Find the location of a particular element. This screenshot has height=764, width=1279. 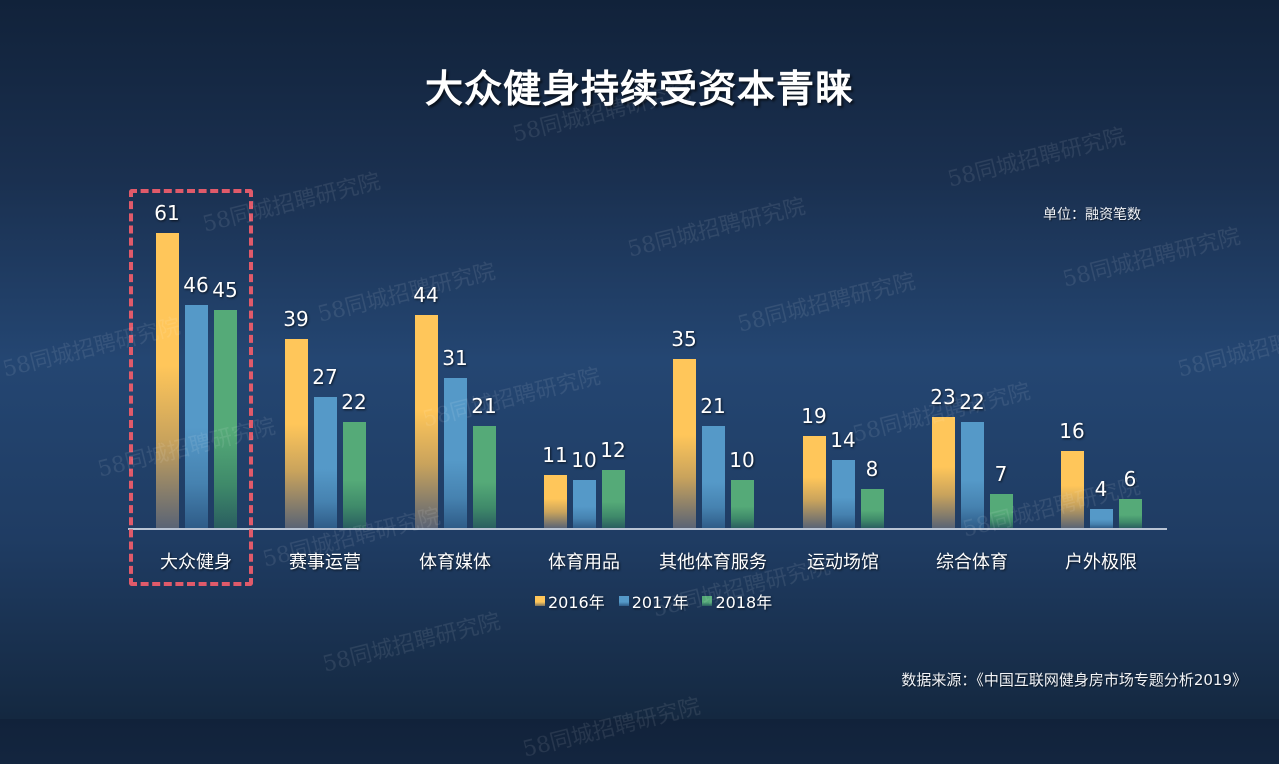

chart-legend: 2016年 2017年 2018年 is located at coordinates (653, 601).